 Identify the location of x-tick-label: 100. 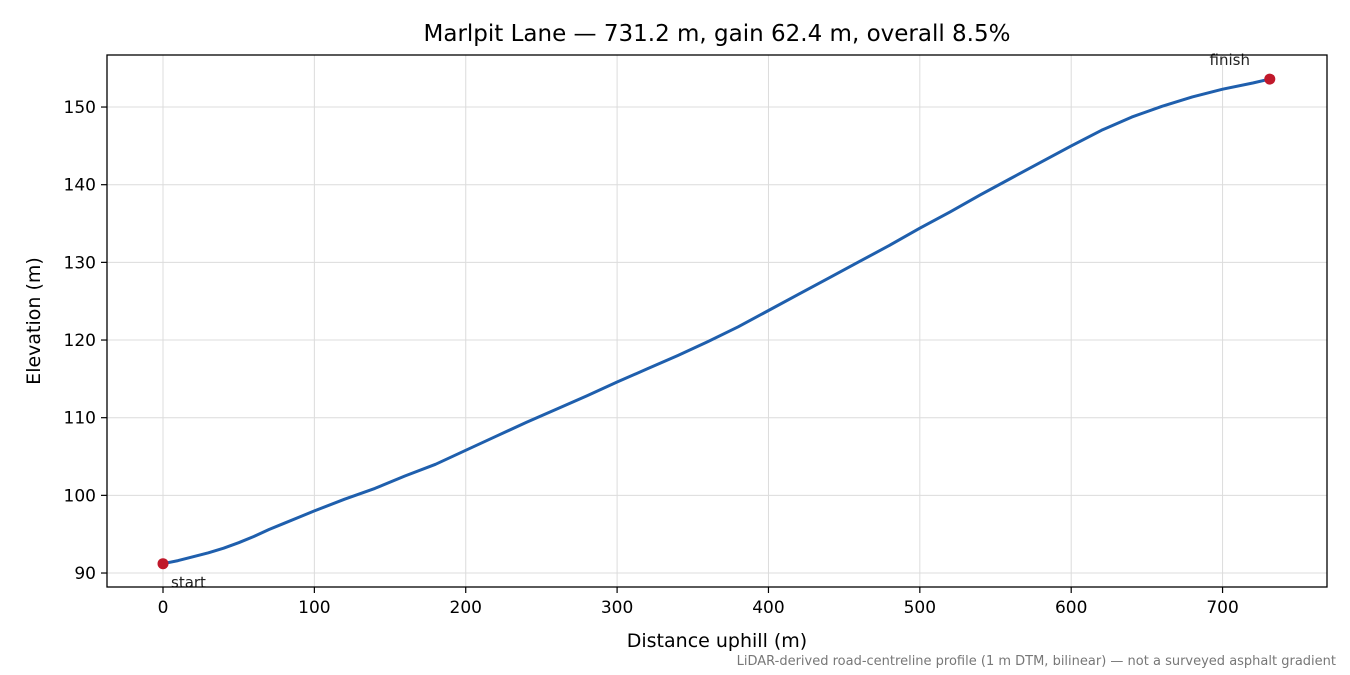
(314, 608).